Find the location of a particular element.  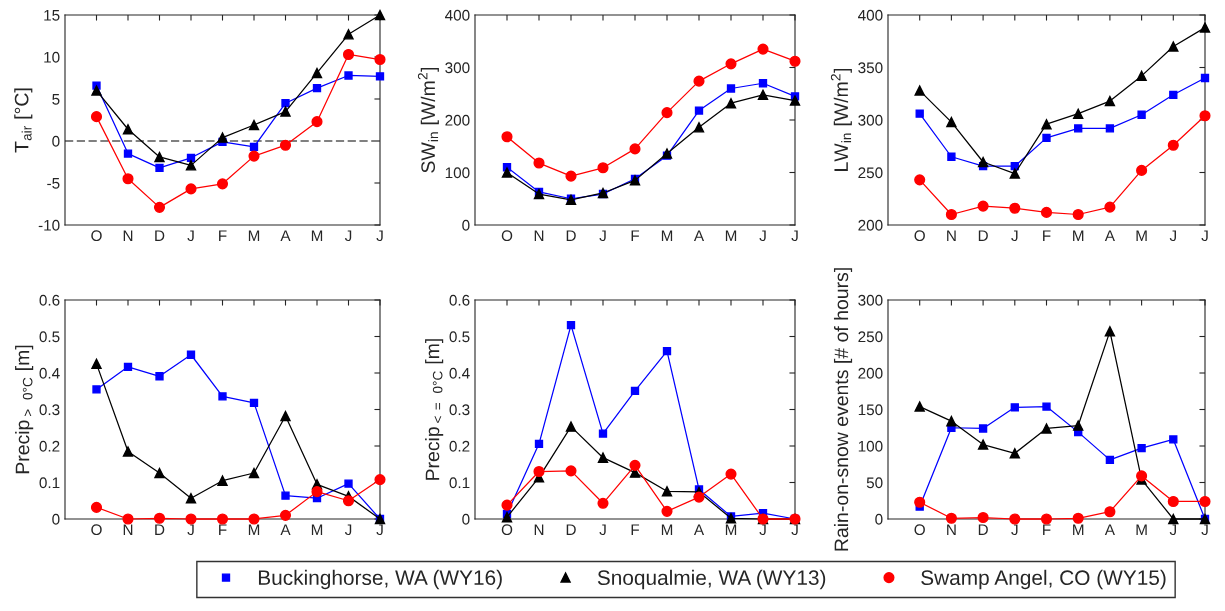

y-tick-label: 10 is located at coordinates (52, 57).